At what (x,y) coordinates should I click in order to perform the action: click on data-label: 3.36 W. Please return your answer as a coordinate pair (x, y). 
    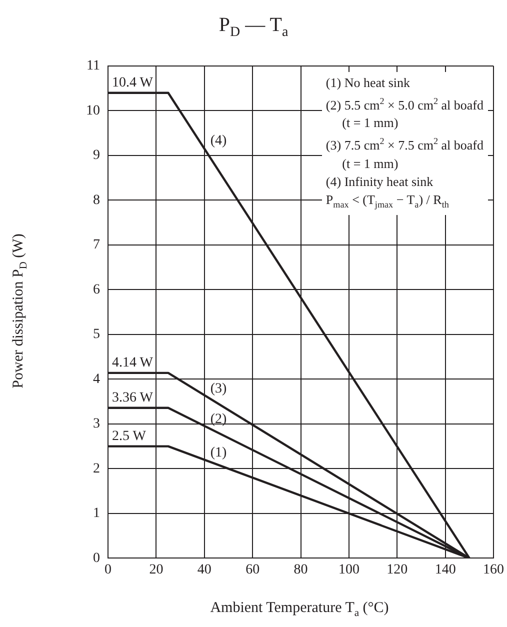
    Looking at the image, I should click on (133, 398).